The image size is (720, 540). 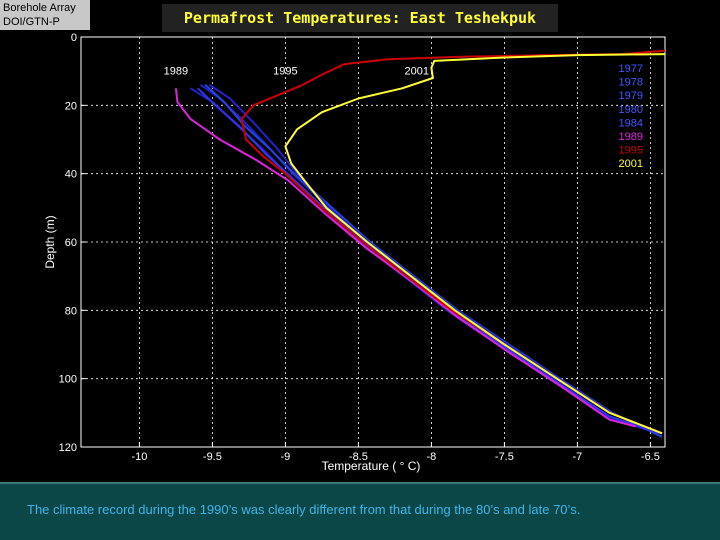 I want to click on legend-entry: 1980, so click(x=631, y=110).